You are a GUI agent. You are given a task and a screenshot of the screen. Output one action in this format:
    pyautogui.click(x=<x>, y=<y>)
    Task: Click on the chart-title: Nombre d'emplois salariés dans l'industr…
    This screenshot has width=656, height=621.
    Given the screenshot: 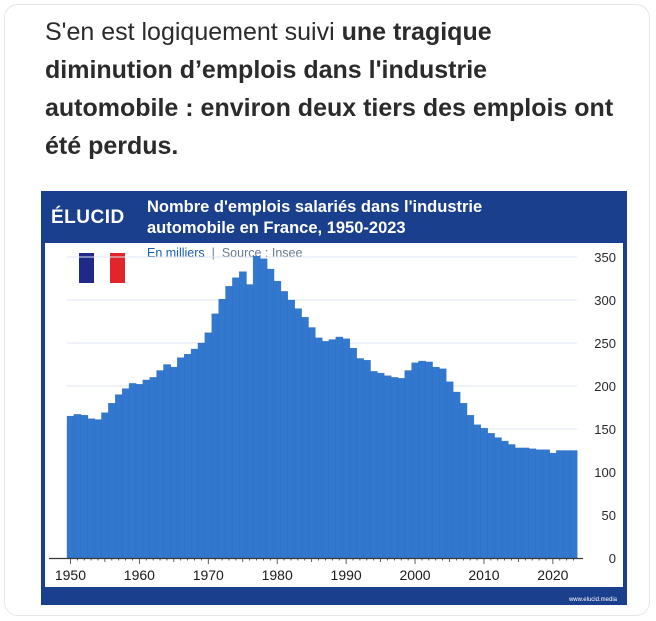 What is the action you would take?
    pyautogui.click(x=315, y=217)
    